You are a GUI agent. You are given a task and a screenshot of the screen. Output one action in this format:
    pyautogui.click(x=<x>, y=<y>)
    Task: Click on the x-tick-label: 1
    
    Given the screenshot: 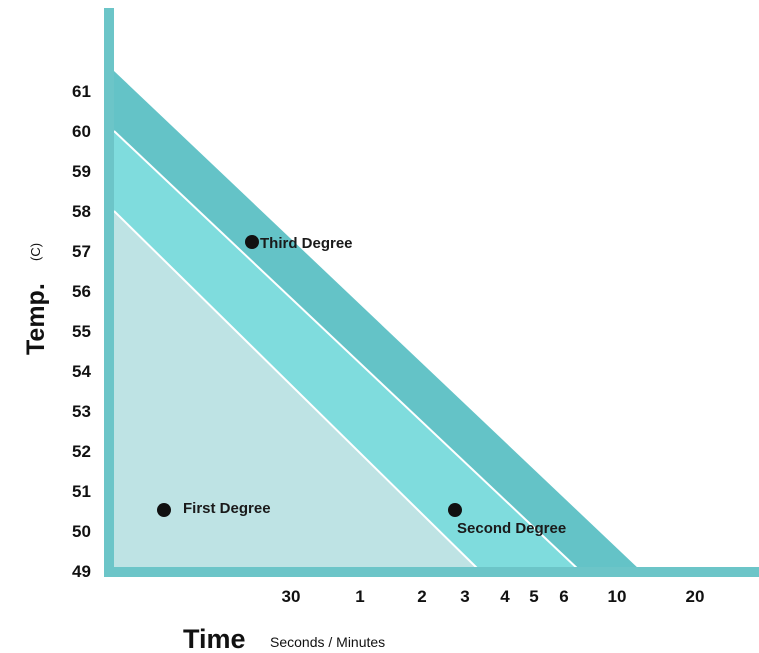 What is the action you would take?
    pyautogui.click(x=359, y=596)
    